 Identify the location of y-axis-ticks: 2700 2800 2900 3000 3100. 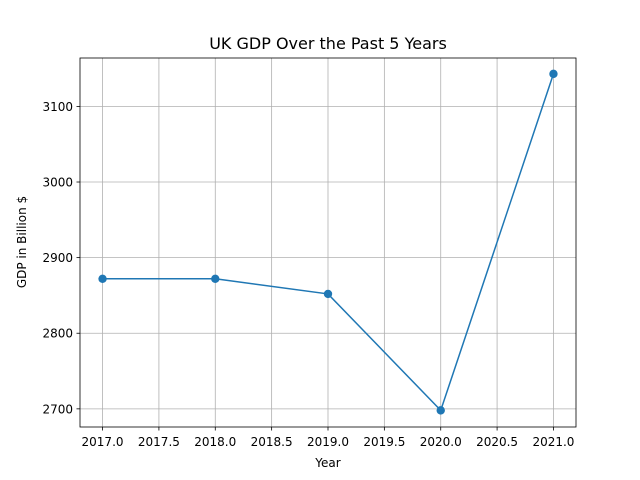
(61, 258).